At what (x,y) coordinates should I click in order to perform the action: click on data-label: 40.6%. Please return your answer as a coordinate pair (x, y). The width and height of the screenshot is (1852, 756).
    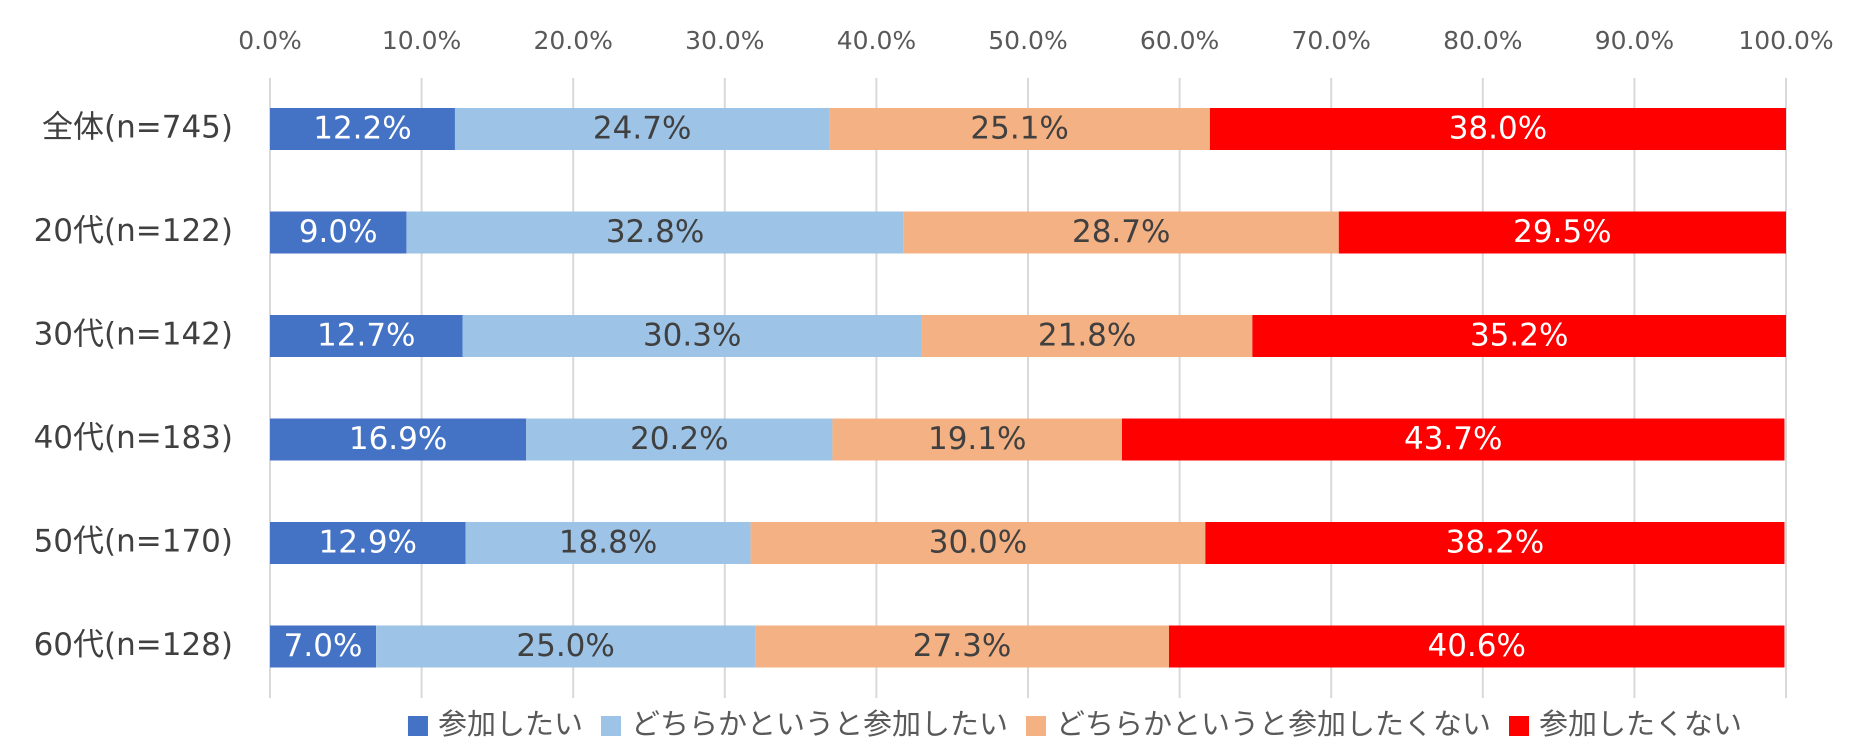
    Looking at the image, I should click on (1476, 646).